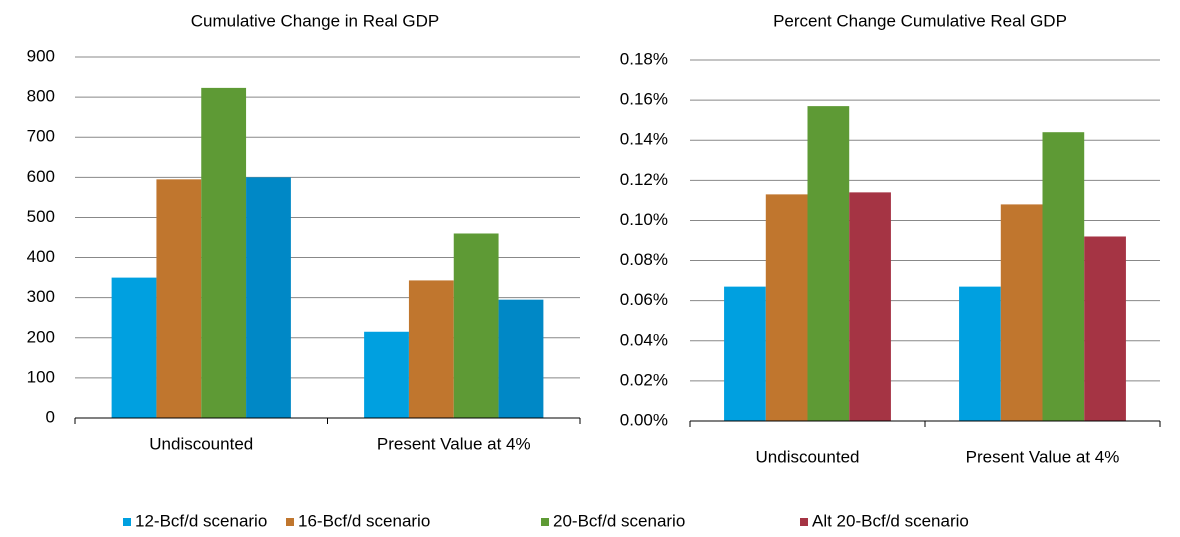  Describe the element at coordinates (644, 58) in the screenshot. I see `y-tick-label: 0.18%` at that location.